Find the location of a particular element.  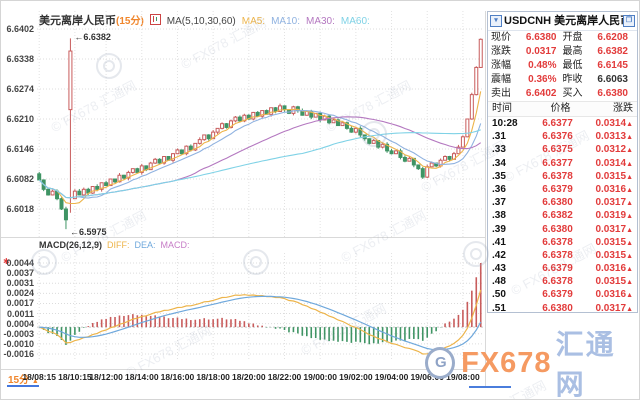

price-tick: 6.6402 is located at coordinates (20, 29).